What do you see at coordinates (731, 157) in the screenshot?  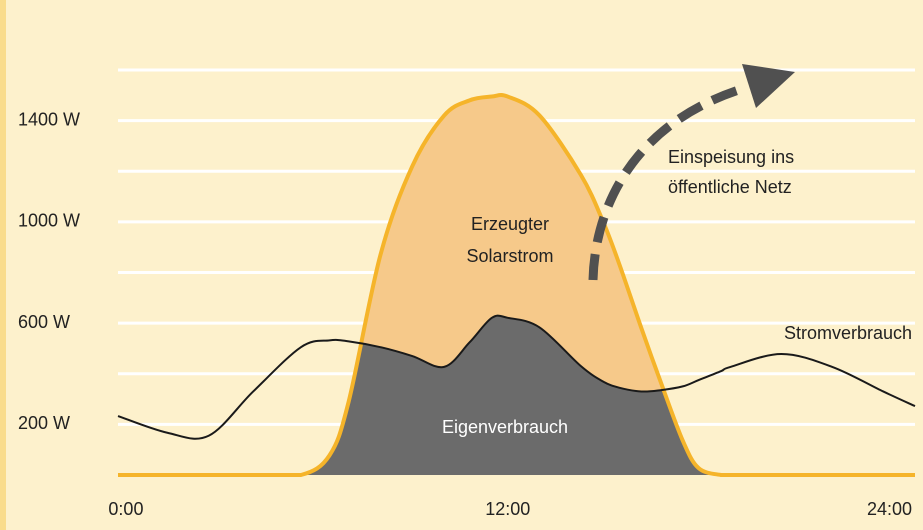 I see `annotation: Einspeisung ins` at bounding box center [731, 157].